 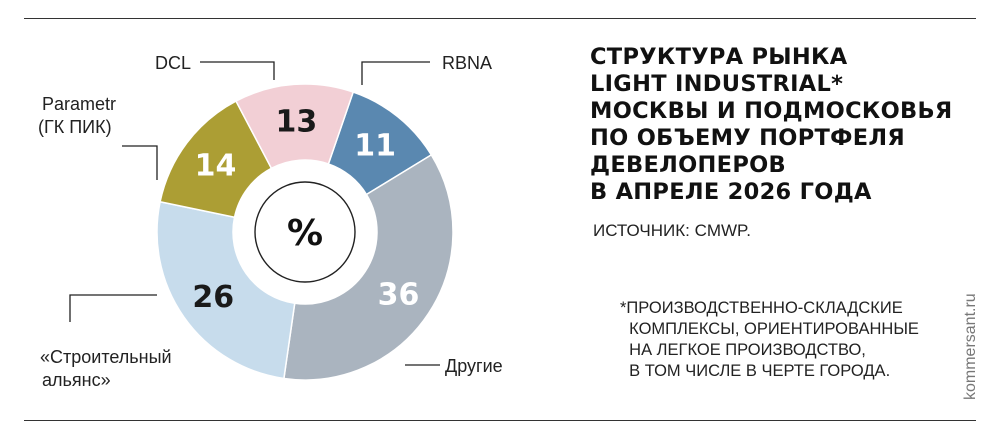 I want to click on center-circle, so click(x=305, y=232).